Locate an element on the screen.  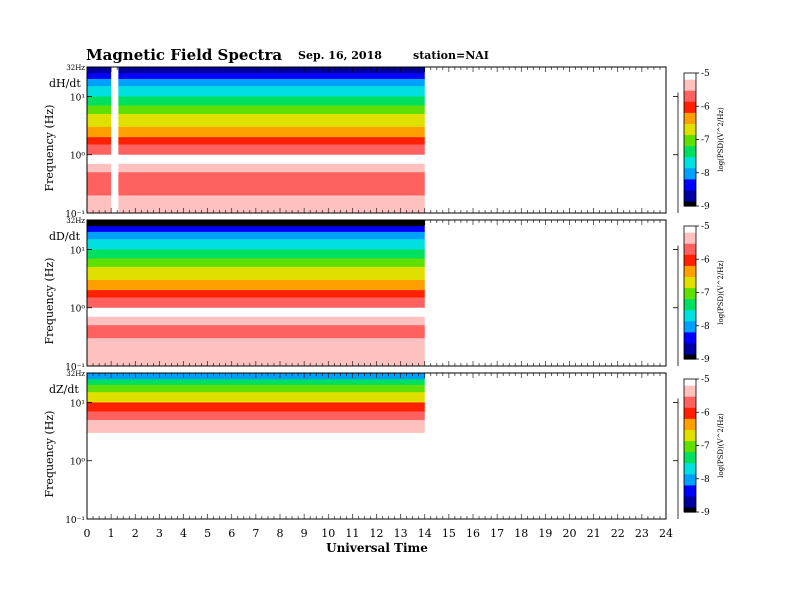
figure-date: Sep. 16, 2018 is located at coordinates (340, 55).